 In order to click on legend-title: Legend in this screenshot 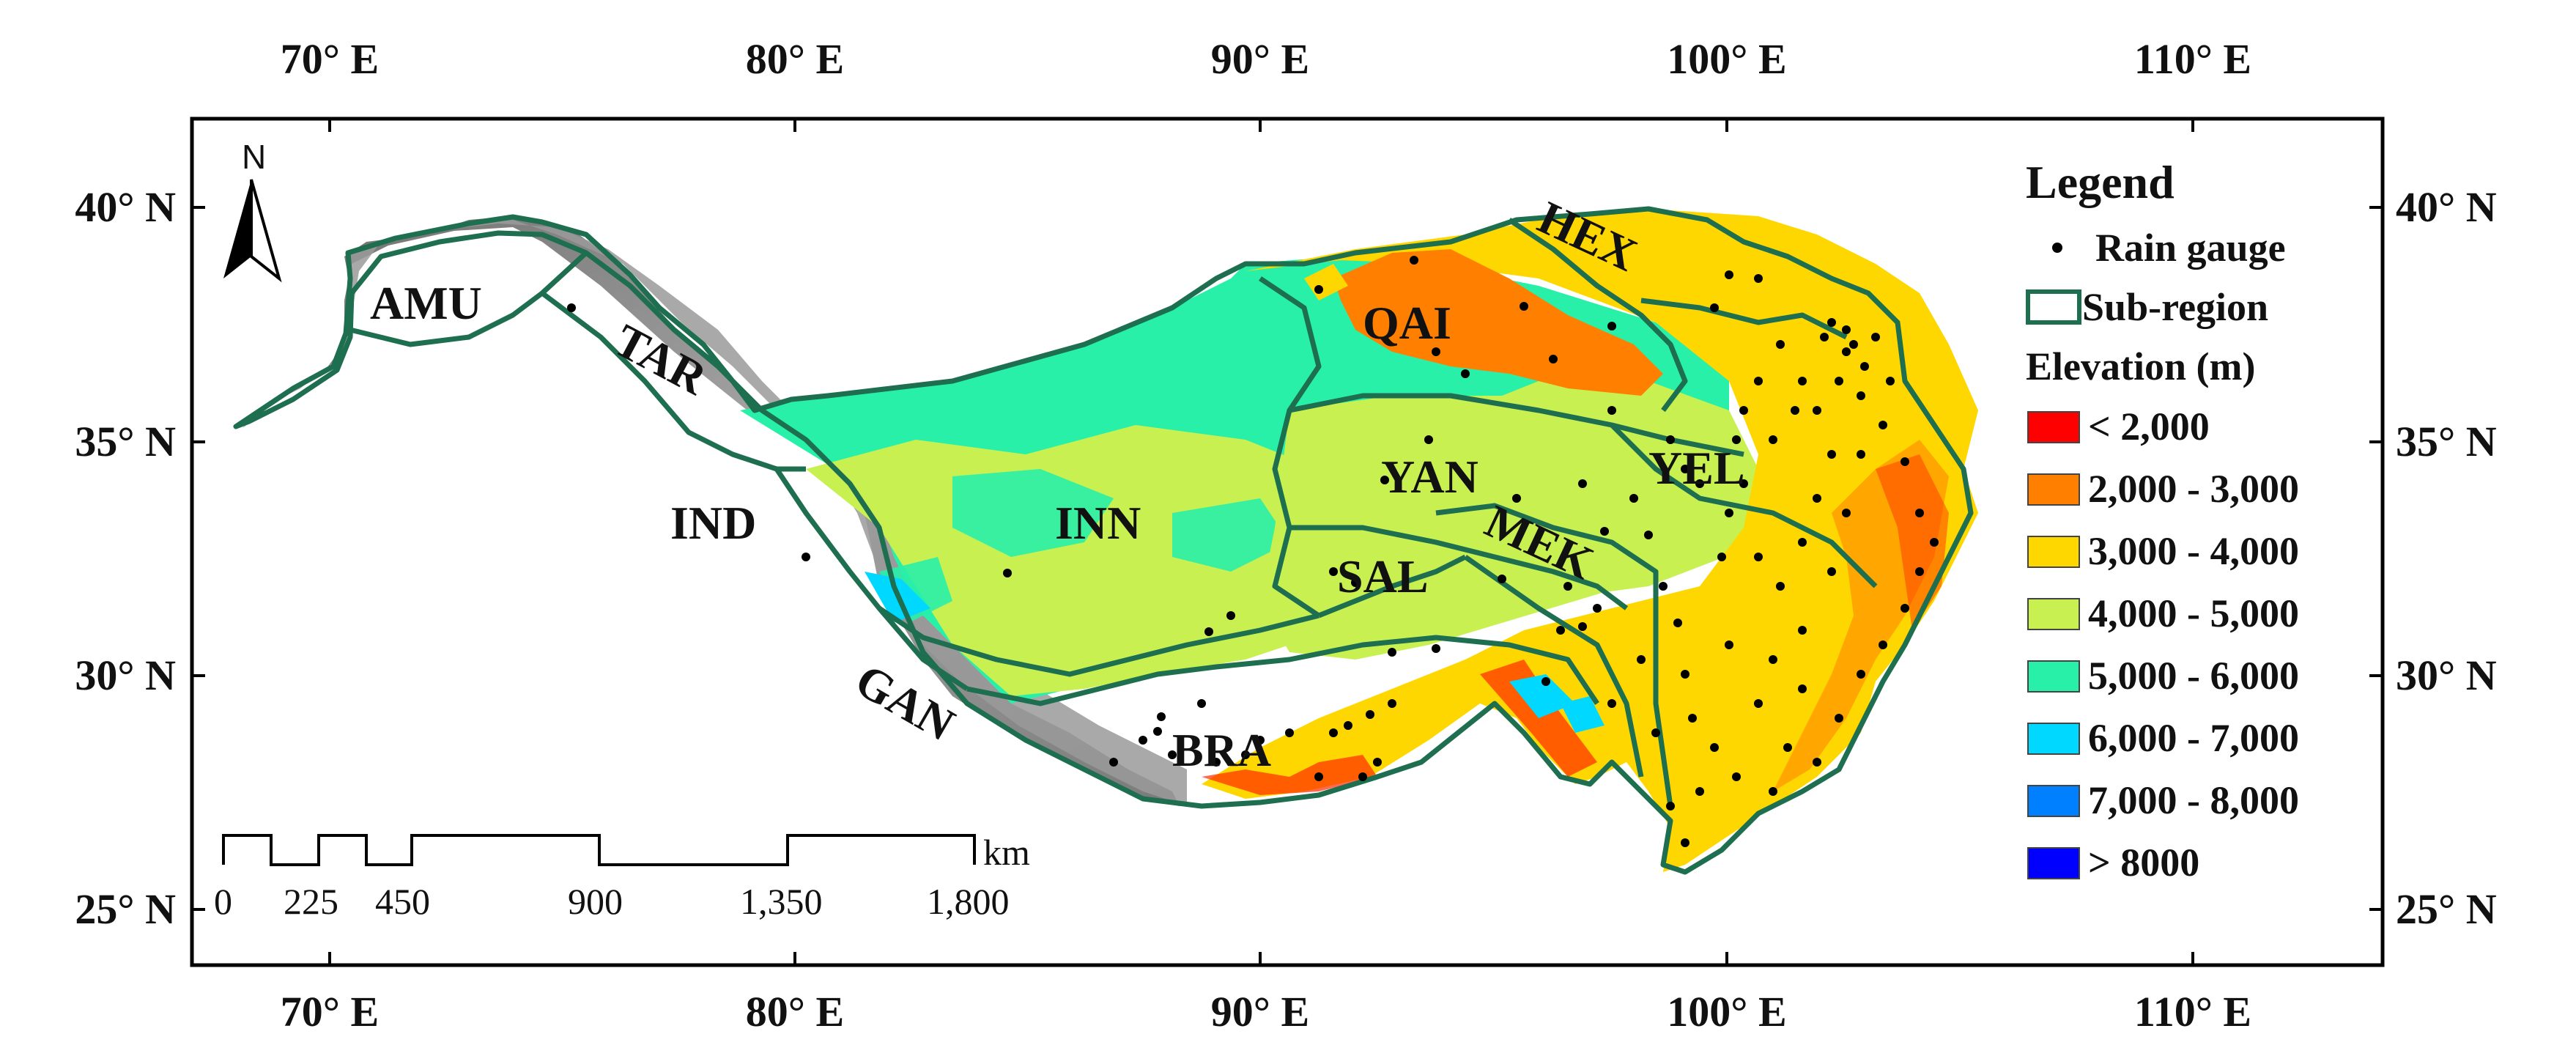, I will do `click(2100, 182)`.